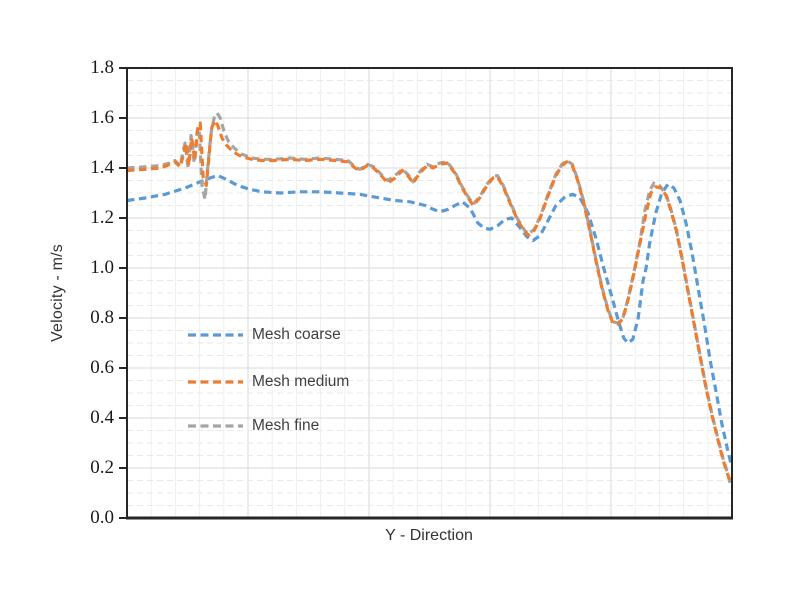 This screenshot has height=600, width=800. What do you see at coordinates (215, 382) in the screenshot?
I see `legend-swatch-mesh-medium` at bounding box center [215, 382].